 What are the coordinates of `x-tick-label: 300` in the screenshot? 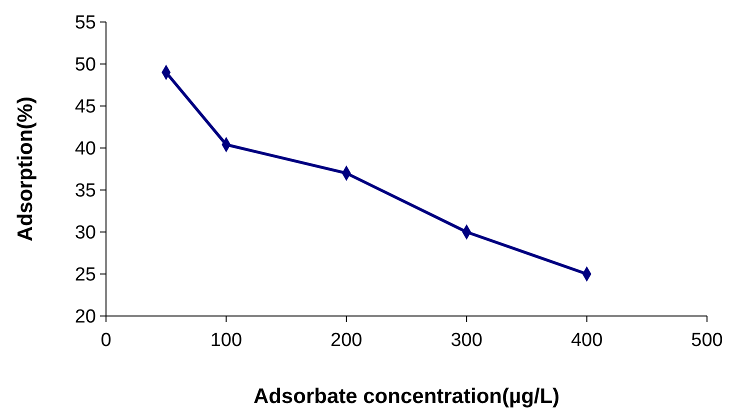 It's located at (466, 340).